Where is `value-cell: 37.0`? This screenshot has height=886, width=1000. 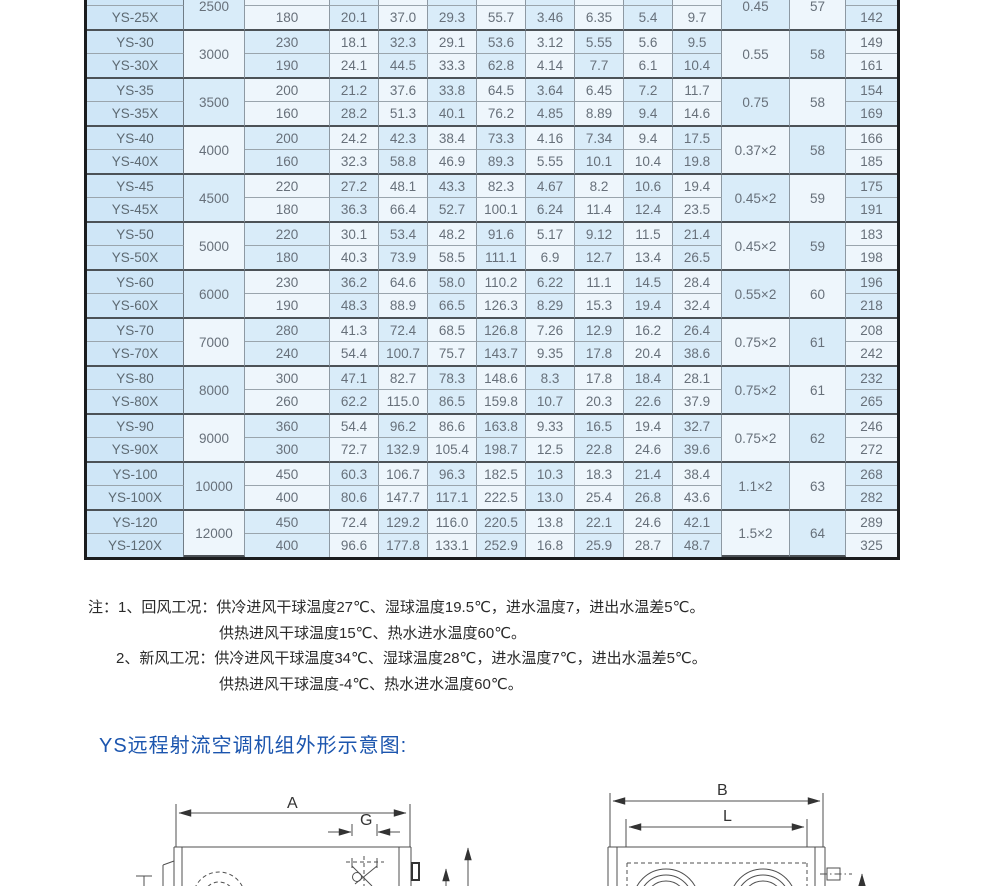
value-cell: 37.0 is located at coordinates (403, 18).